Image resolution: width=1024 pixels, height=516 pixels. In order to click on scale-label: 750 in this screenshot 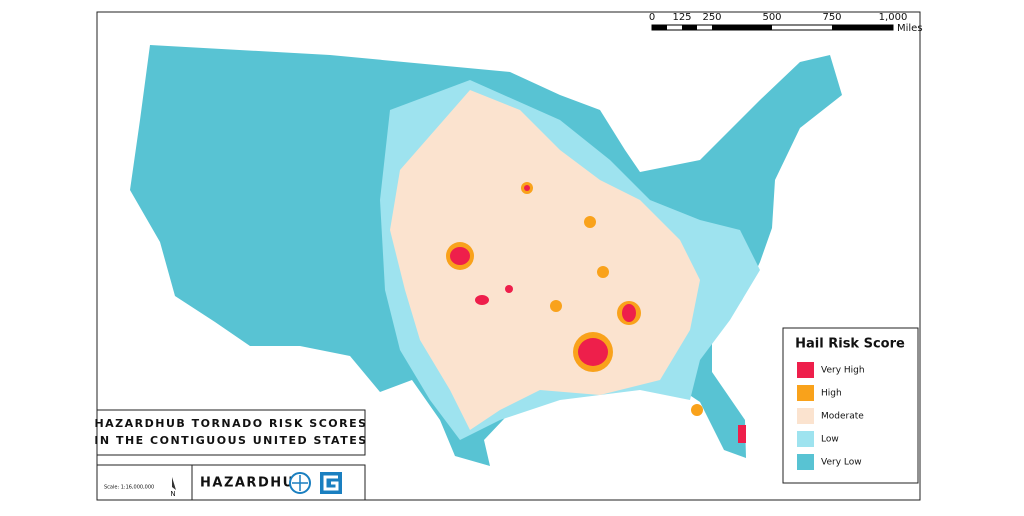, I will do `click(831, 17)`.